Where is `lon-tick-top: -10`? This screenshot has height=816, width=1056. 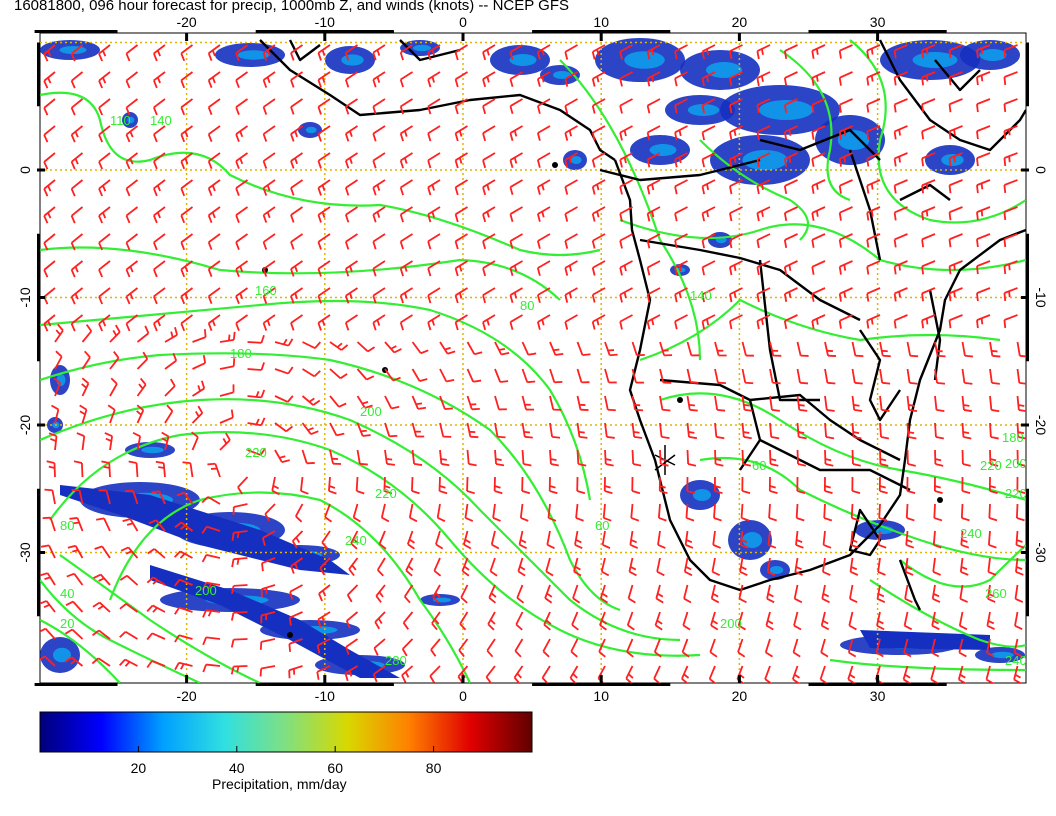
lon-tick-top: -10 is located at coordinates (325, 22).